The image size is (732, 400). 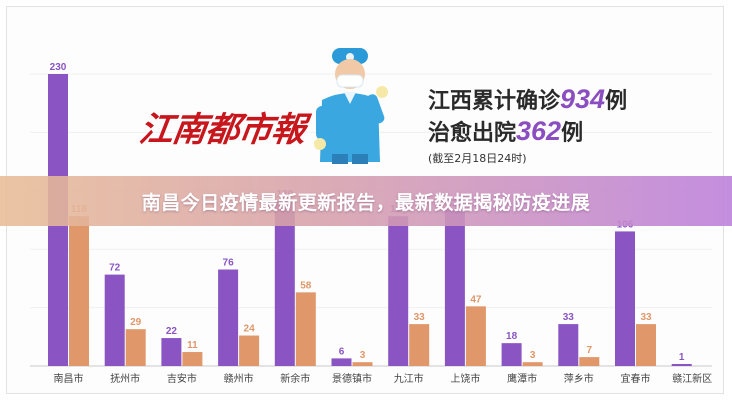 What do you see at coordinates (192, 345) in the screenshot?
I see `value-label-discharged-2: 11` at bounding box center [192, 345].